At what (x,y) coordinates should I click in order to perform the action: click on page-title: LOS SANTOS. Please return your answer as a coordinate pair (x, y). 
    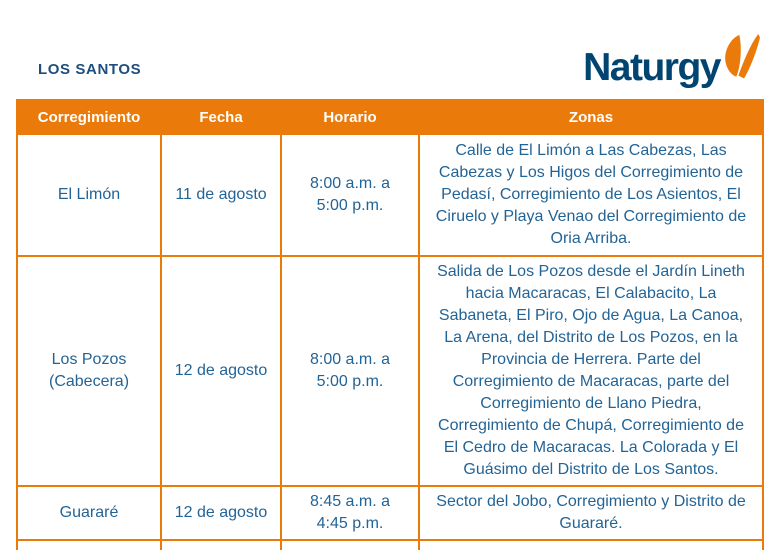
    Looking at the image, I should click on (90, 69).